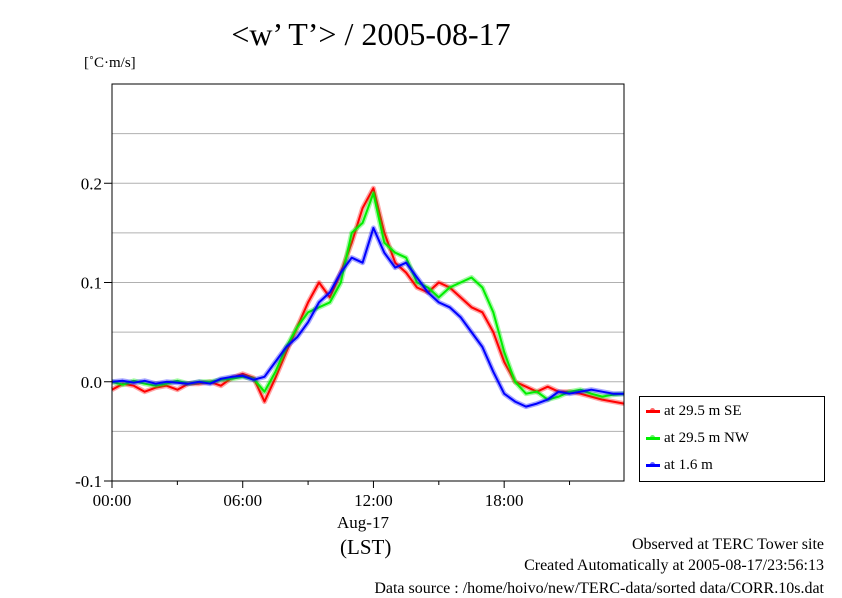 The width and height of the screenshot is (842, 598). What do you see at coordinates (88, 481) in the screenshot?
I see `y-tick-label: -0.1` at bounding box center [88, 481].